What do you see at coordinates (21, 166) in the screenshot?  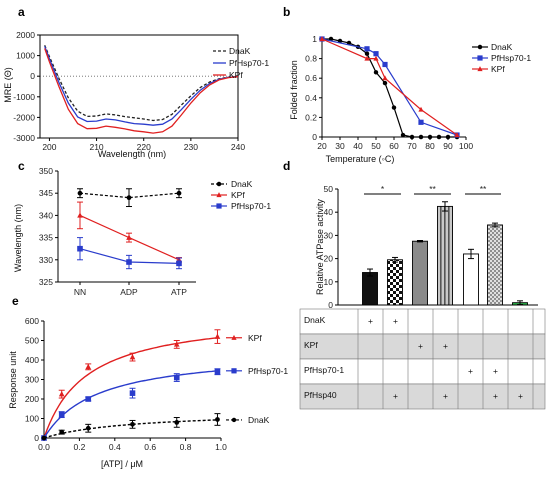 I see `panel-label-c: c` at bounding box center [21, 166].